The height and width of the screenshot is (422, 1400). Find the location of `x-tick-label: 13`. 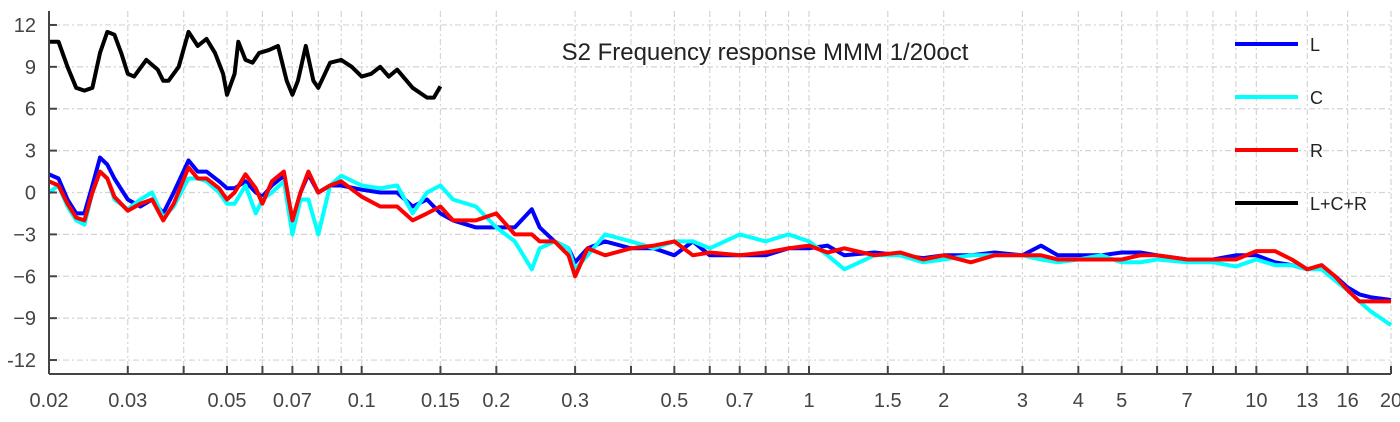

x-tick-label: 13 is located at coordinates (1307, 401).